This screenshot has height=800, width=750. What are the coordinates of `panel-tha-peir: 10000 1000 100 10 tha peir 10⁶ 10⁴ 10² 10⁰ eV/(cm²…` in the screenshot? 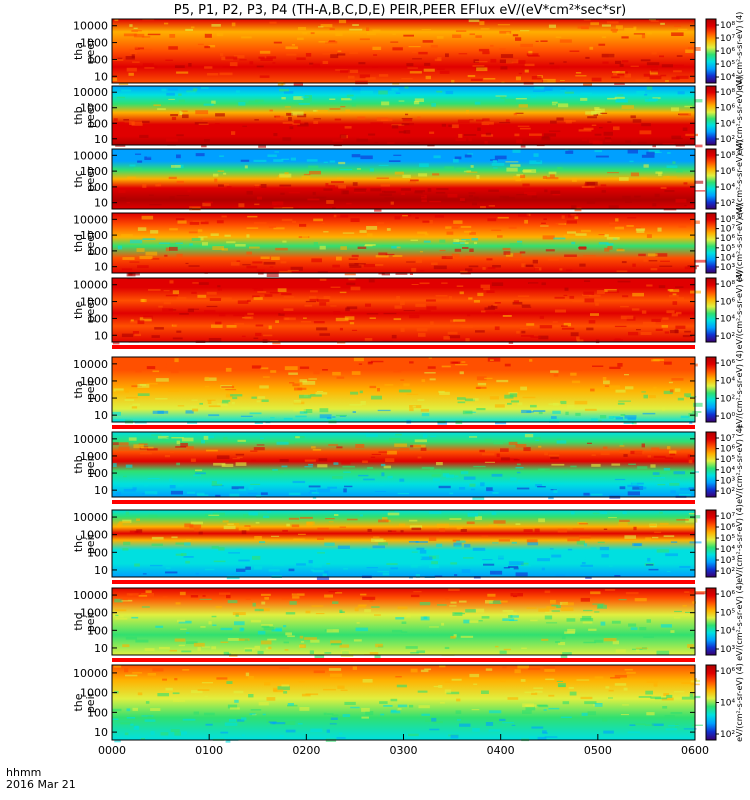 It's located at (408, 389).